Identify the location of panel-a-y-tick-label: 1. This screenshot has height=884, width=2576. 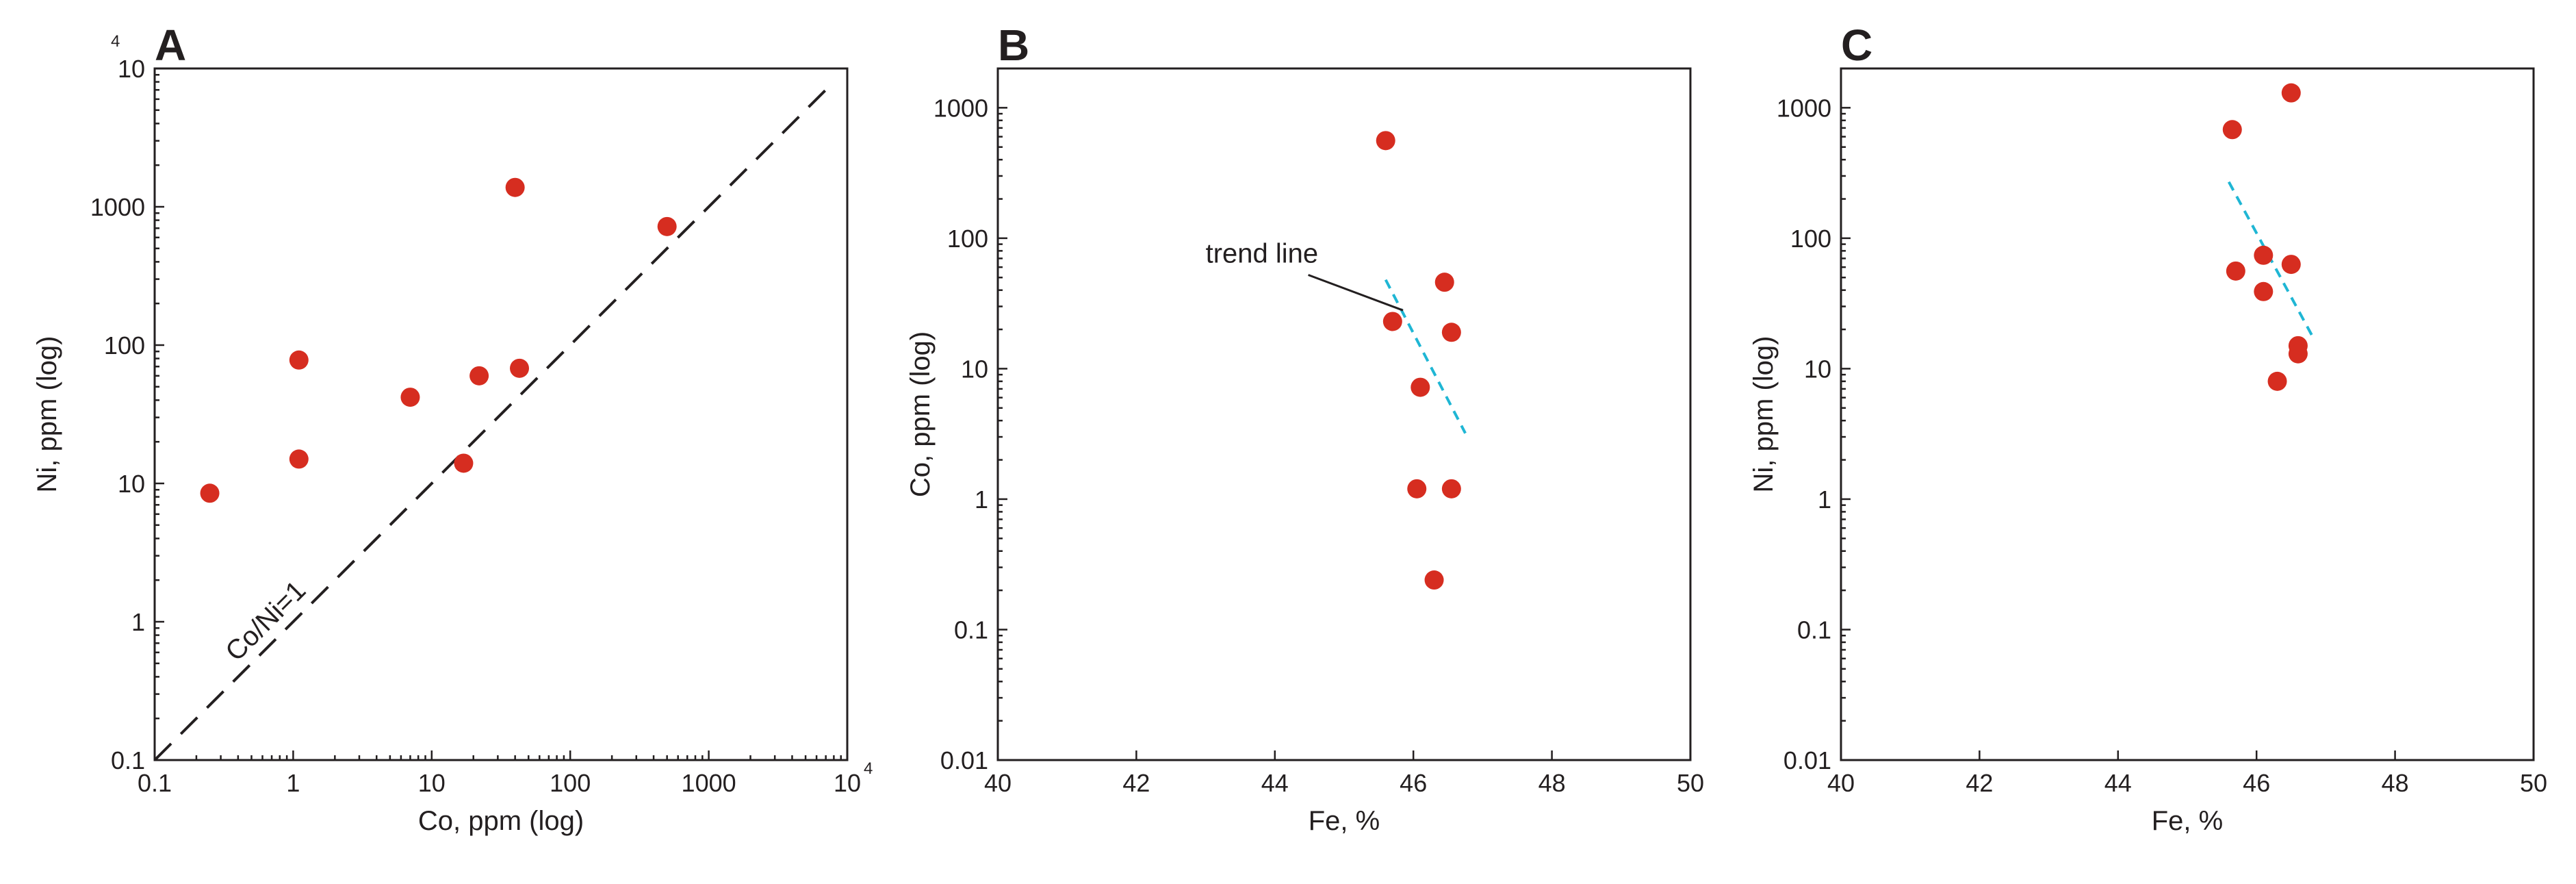
(138, 622).